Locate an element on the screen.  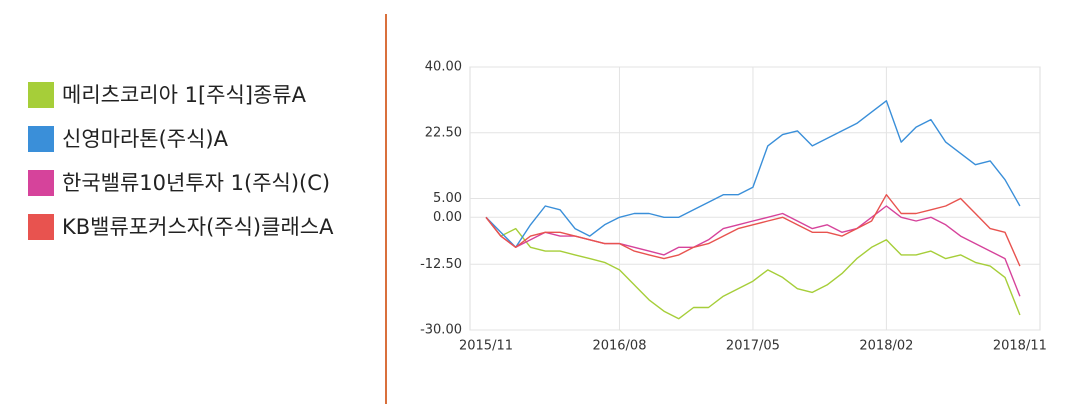
legend-item: 신영마라톤(주식)A is located at coordinates (193, 139).